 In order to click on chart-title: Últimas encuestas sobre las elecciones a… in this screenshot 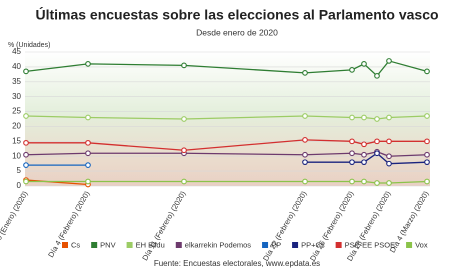, I will do `click(236, 14)`.